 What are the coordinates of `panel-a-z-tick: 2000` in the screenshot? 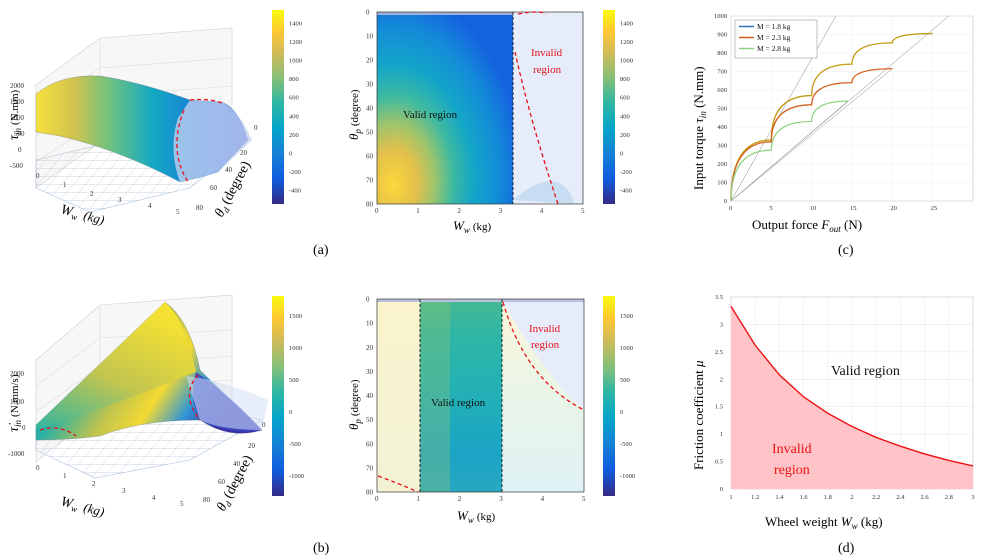 It's located at (17, 86).